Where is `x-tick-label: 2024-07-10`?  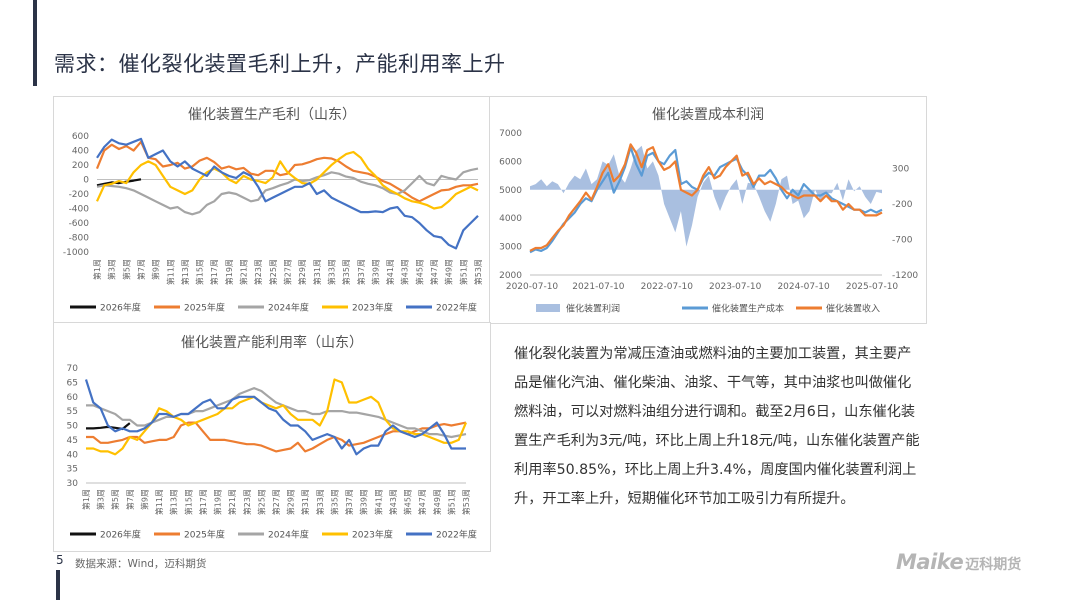
x-tick-label: 2024-07-10 is located at coordinates (803, 287).